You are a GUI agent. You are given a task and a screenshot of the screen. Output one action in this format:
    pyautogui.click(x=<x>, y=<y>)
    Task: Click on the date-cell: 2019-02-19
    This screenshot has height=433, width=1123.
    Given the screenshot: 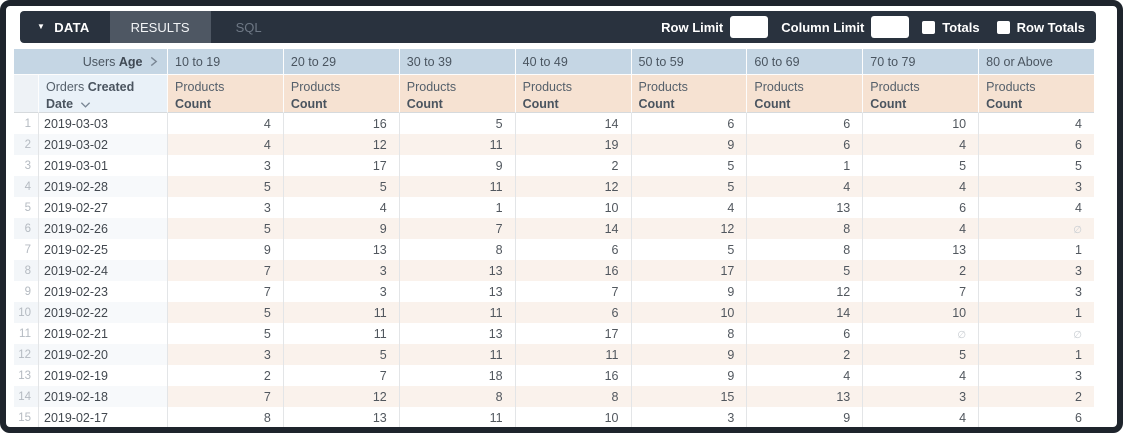 What is the action you would take?
    pyautogui.click(x=102, y=375)
    